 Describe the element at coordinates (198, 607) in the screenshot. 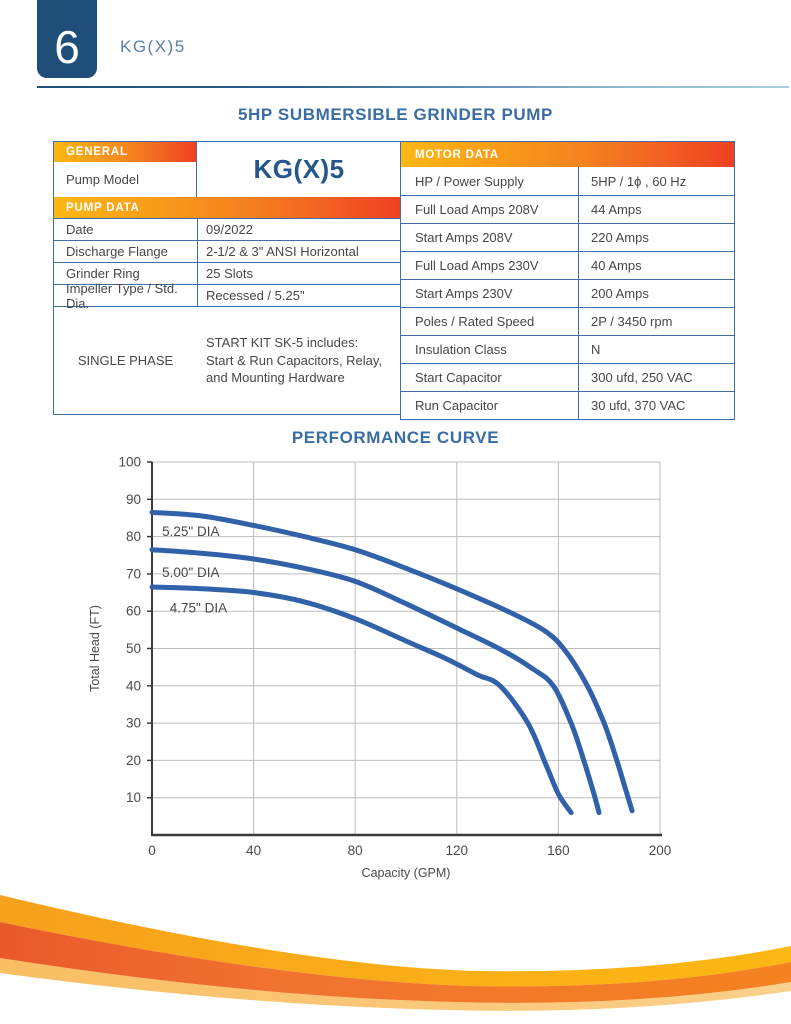

I see `curve-label: 4.75" DIA` at that location.